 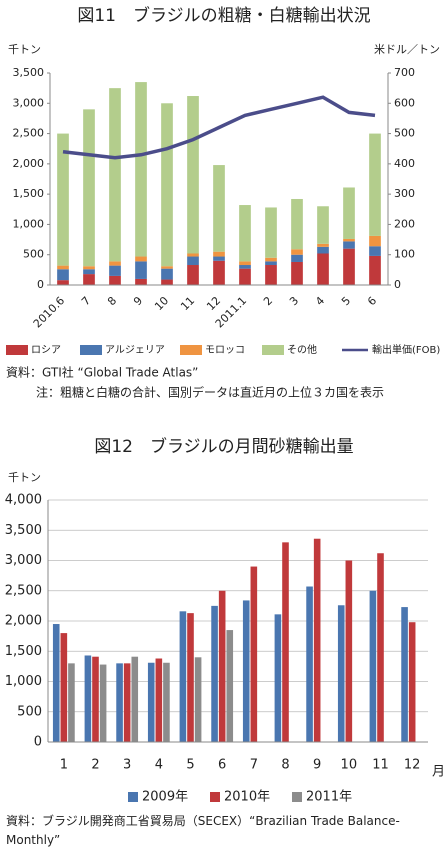 What do you see at coordinates (268, 301) in the screenshot?
I see `x-tick-label: 2` at bounding box center [268, 301].